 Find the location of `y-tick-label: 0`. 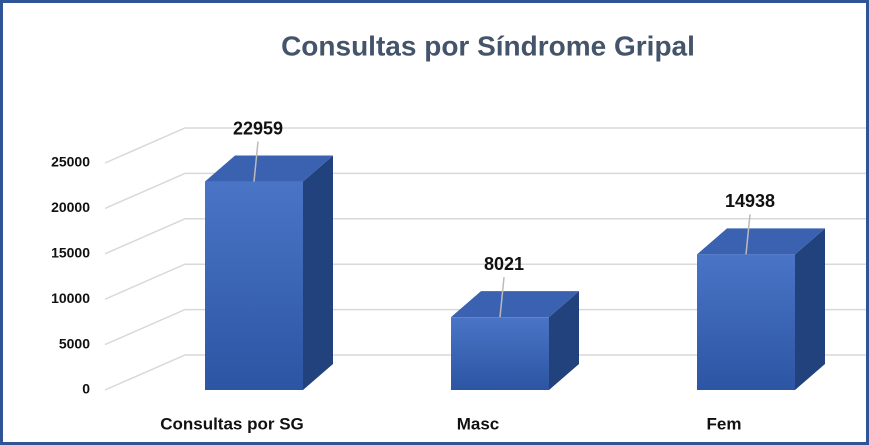

y-tick-label: 0 is located at coordinates (86, 389).